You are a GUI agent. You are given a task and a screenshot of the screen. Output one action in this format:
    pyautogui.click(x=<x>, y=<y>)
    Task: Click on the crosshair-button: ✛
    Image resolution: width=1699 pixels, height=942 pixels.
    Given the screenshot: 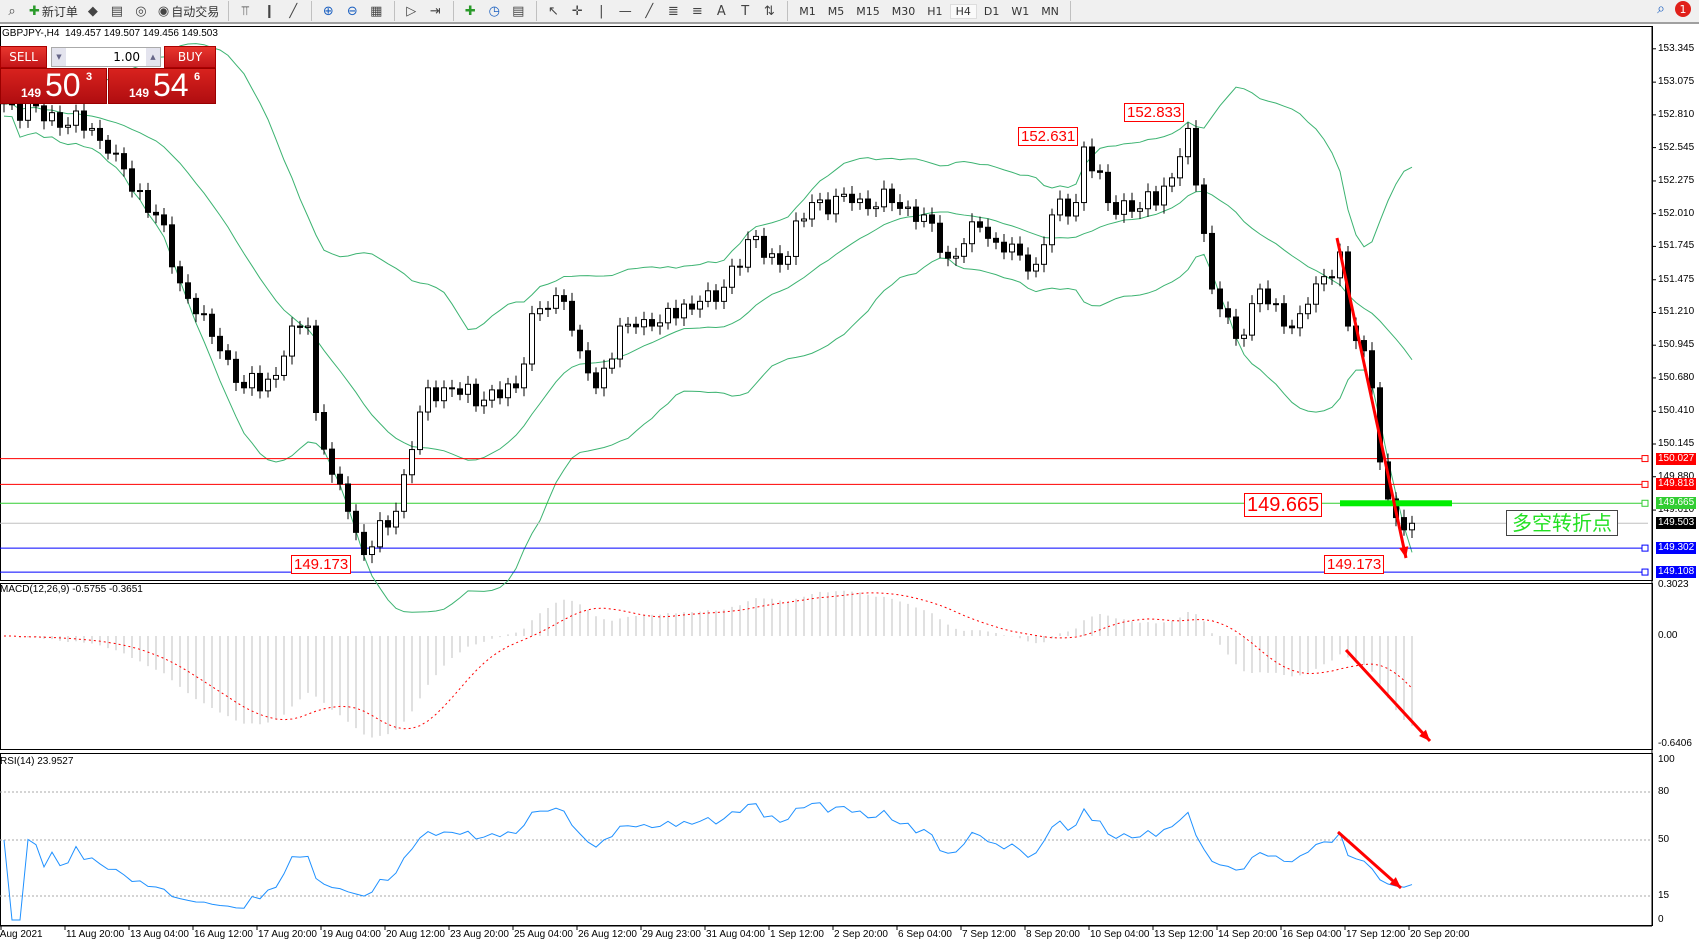 What is the action you would take?
    pyautogui.click(x=578, y=11)
    